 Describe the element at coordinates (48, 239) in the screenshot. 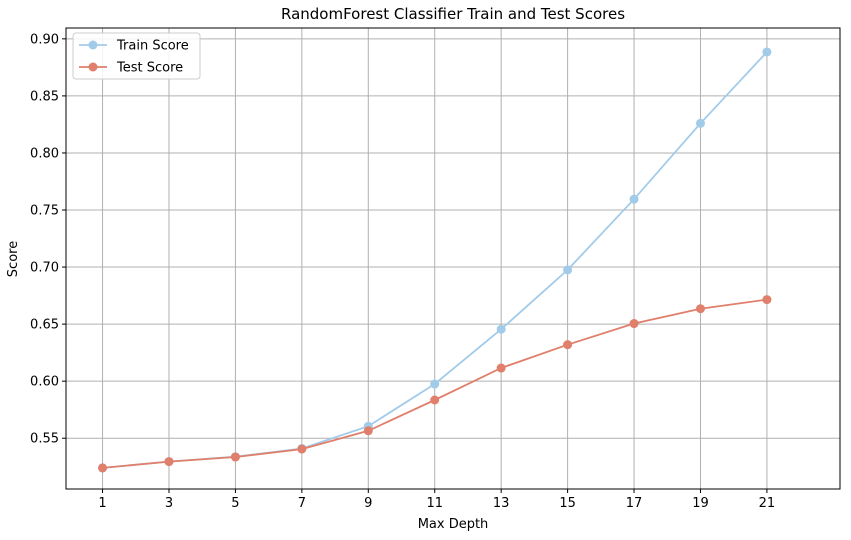

I see `y-axis: 0.55 0.60 0.65 0.70 0.75 0.80 0.85 0.90` at that location.